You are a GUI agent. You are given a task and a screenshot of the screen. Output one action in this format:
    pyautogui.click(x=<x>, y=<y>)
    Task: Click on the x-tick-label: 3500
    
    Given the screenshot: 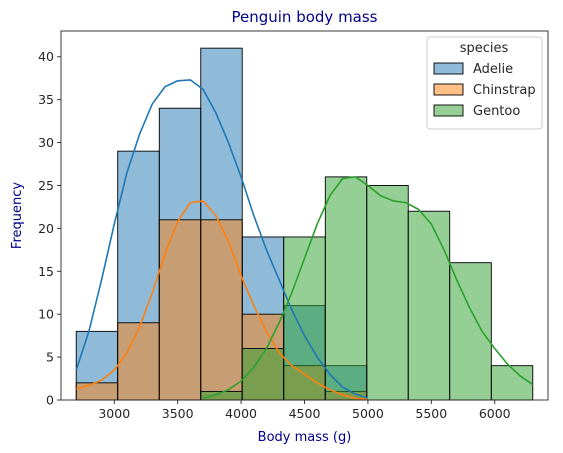 What is the action you would take?
    pyautogui.click(x=178, y=413)
    